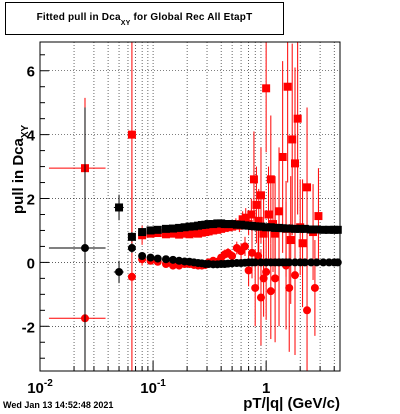  Describe the element at coordinates (78, 17) in the screenshot. I see `chart-title-prefix: Fitted pull in Dca` at that location.